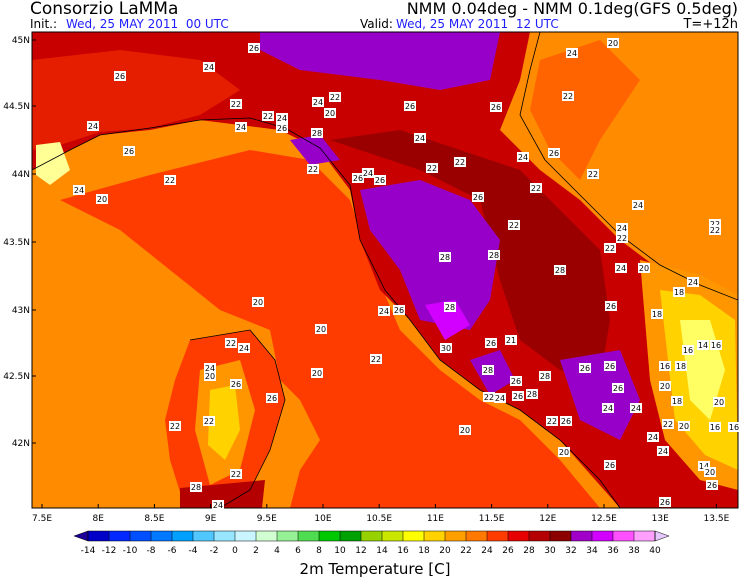  Describe the element at coordinates (660, 519) in the screenshot. I see `lon-label: 13E` at that location.